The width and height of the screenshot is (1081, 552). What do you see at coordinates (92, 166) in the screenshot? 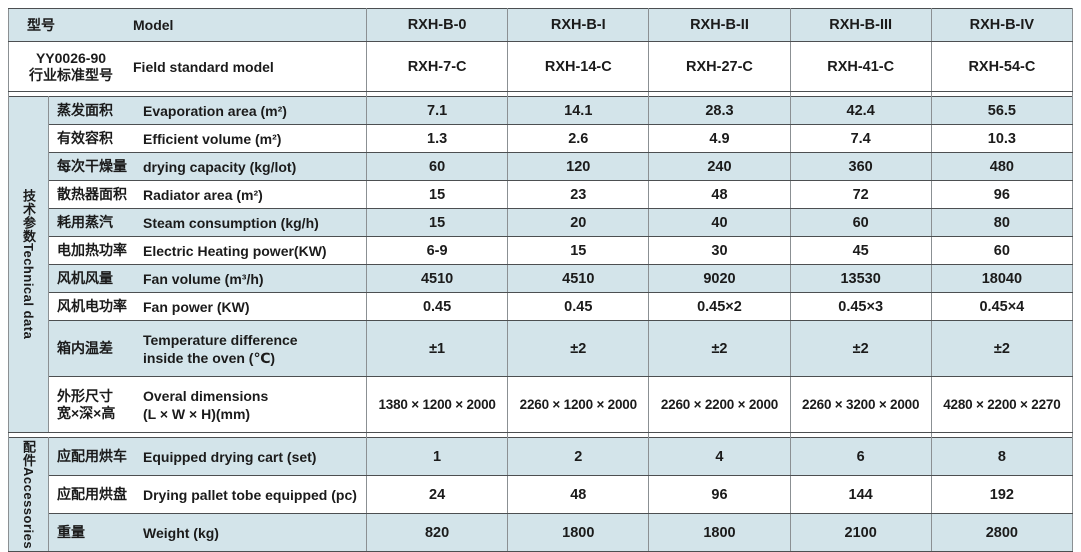
I see `row-label-cn: 每次干燥量` at bounding box center [92, 166].